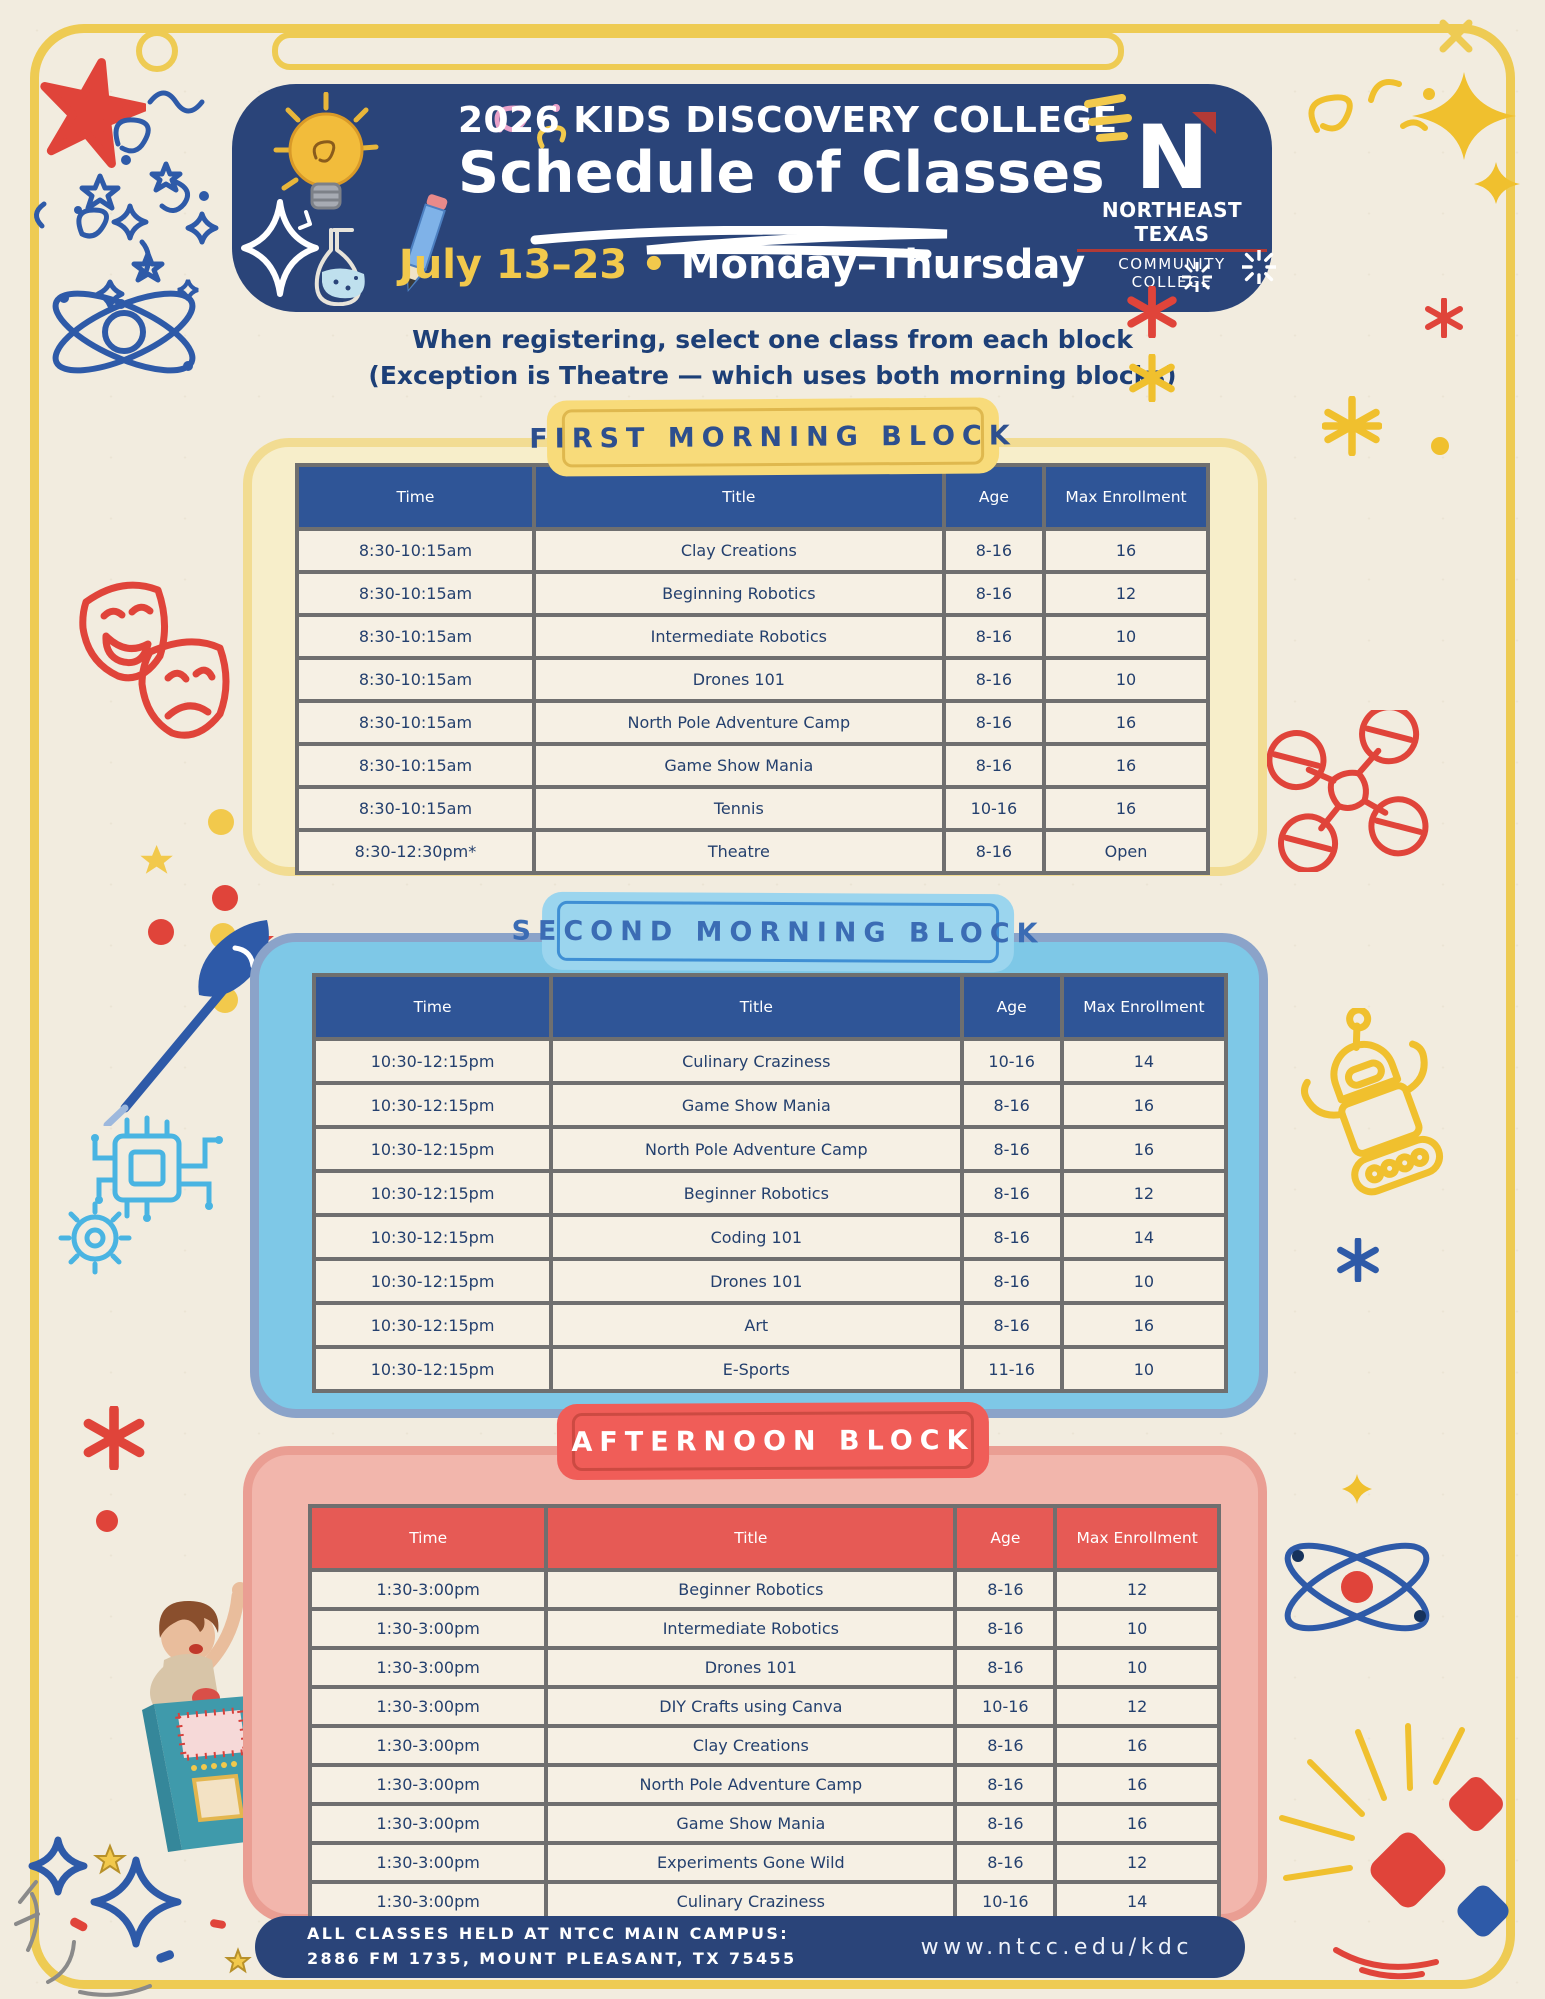 This screenshot has width=1545, height=1999. I want to click on celebration-kites-icon, so click(1394, 1851).